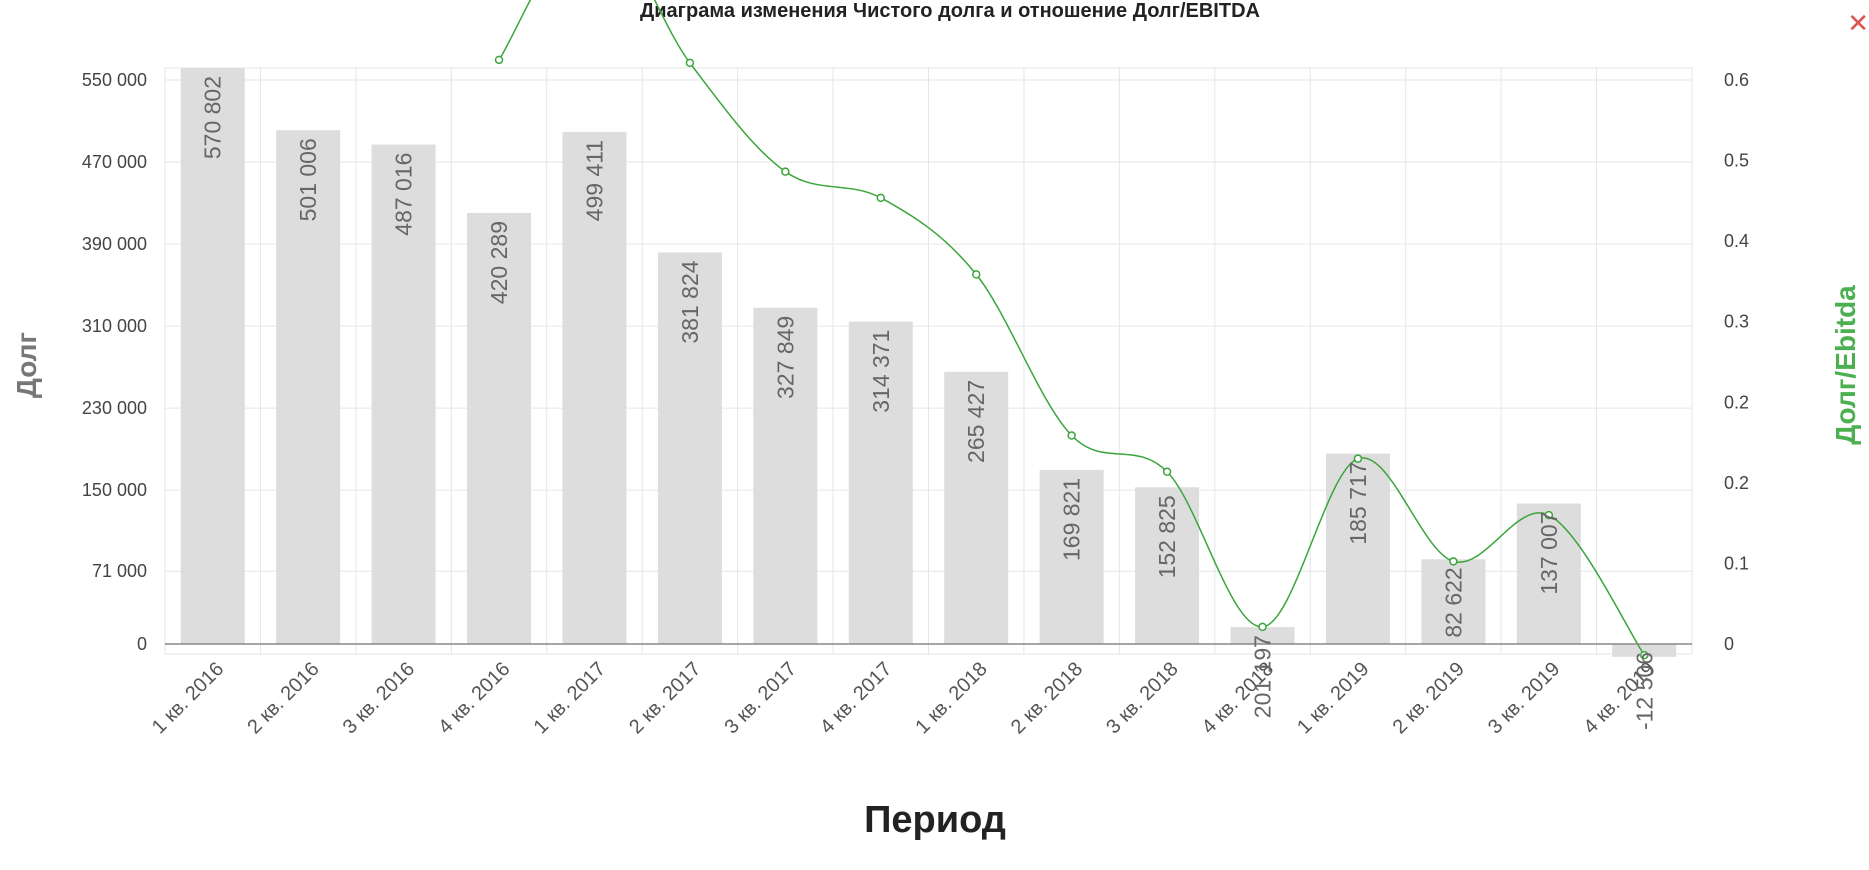 The image size is (1869, 870). I want to click on x-tick-label: 1 кв. 2018, so click(951, 698).